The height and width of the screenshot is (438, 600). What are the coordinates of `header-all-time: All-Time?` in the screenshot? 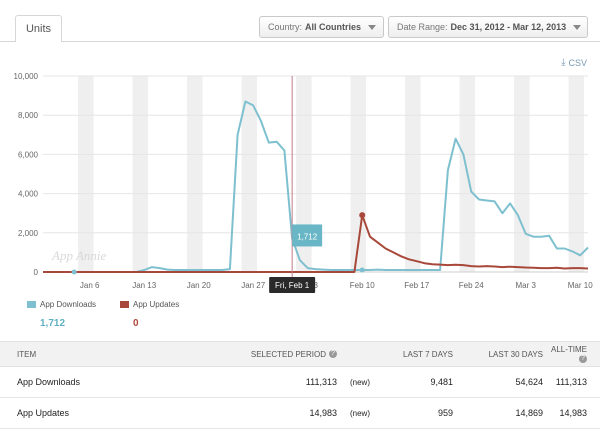 It's located at (572, 354).